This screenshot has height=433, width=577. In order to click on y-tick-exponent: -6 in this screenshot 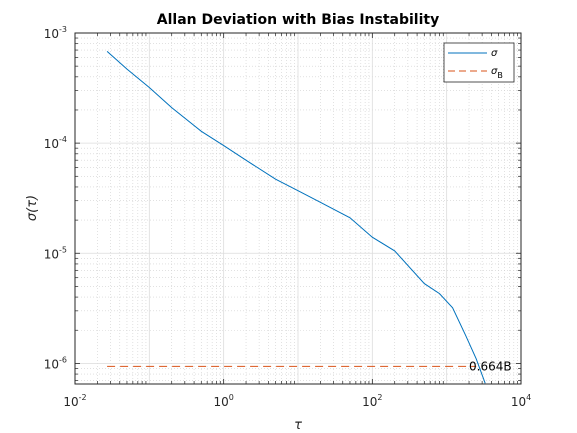, I will do `click(63, 359)`.